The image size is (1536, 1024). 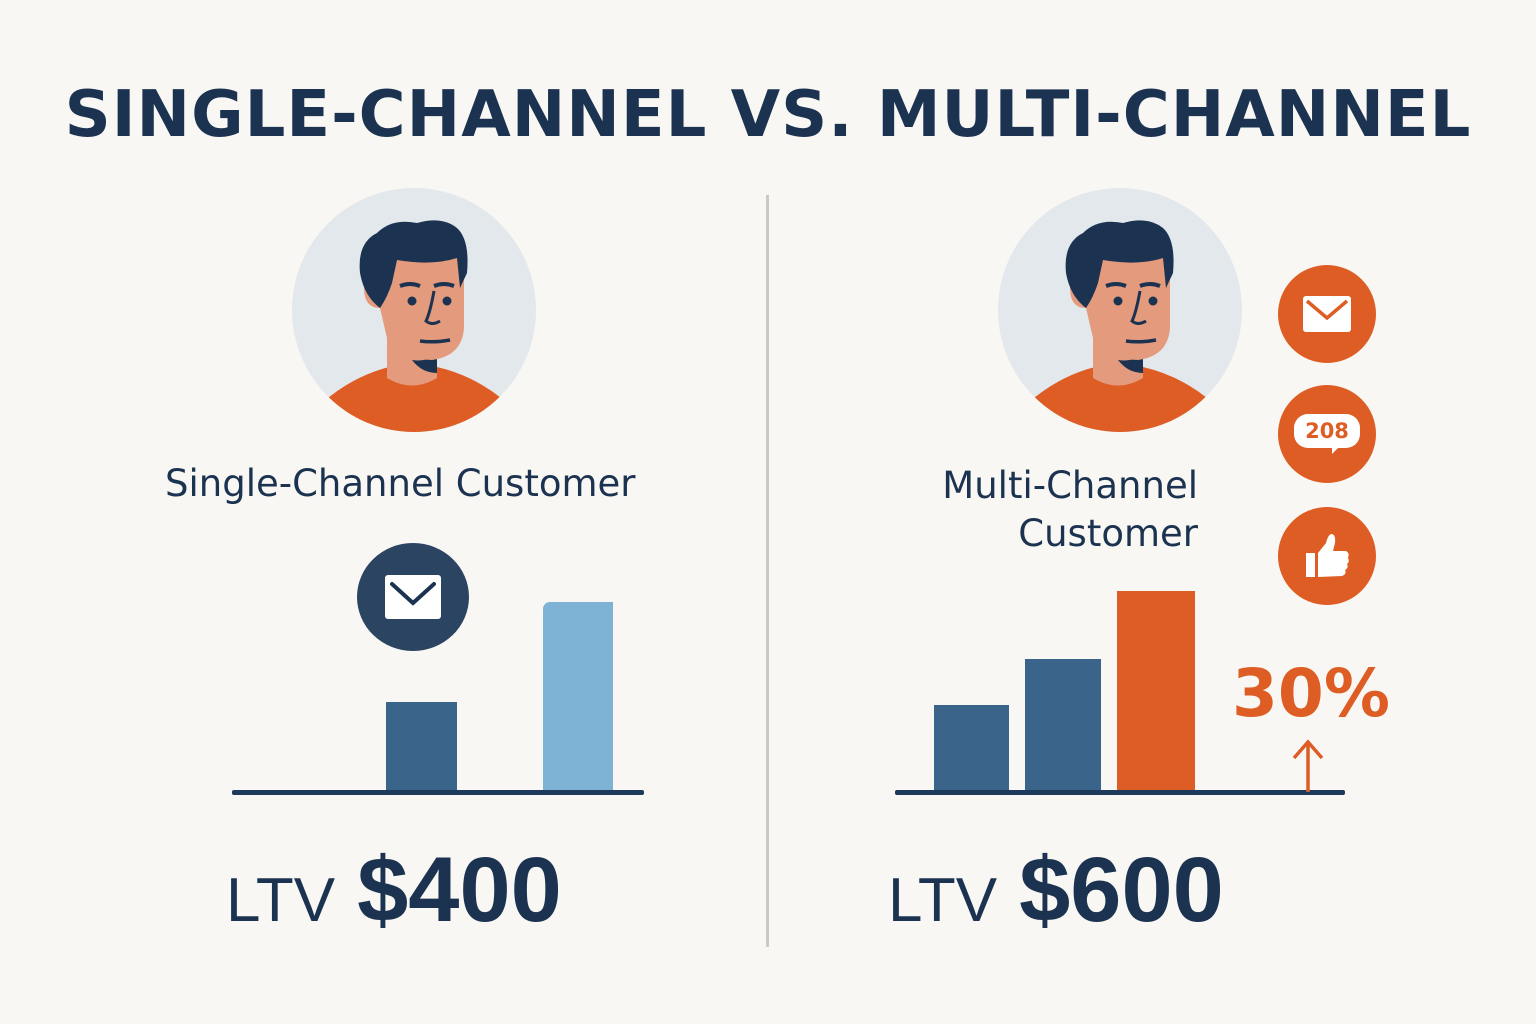 I want to click on channel-like-badge, so click(x=1327, y=556).